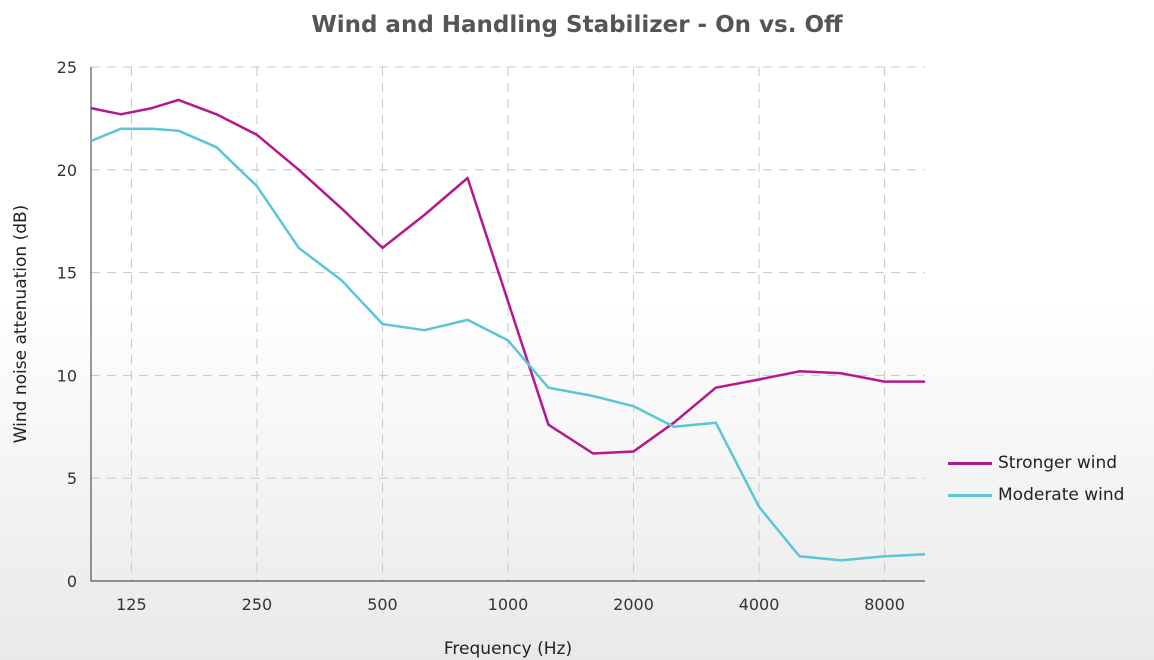  What do you see at coordinates (72, 478) in the screenshot?
I see `y-tick-label: 5` at bounding box center [72, 478].